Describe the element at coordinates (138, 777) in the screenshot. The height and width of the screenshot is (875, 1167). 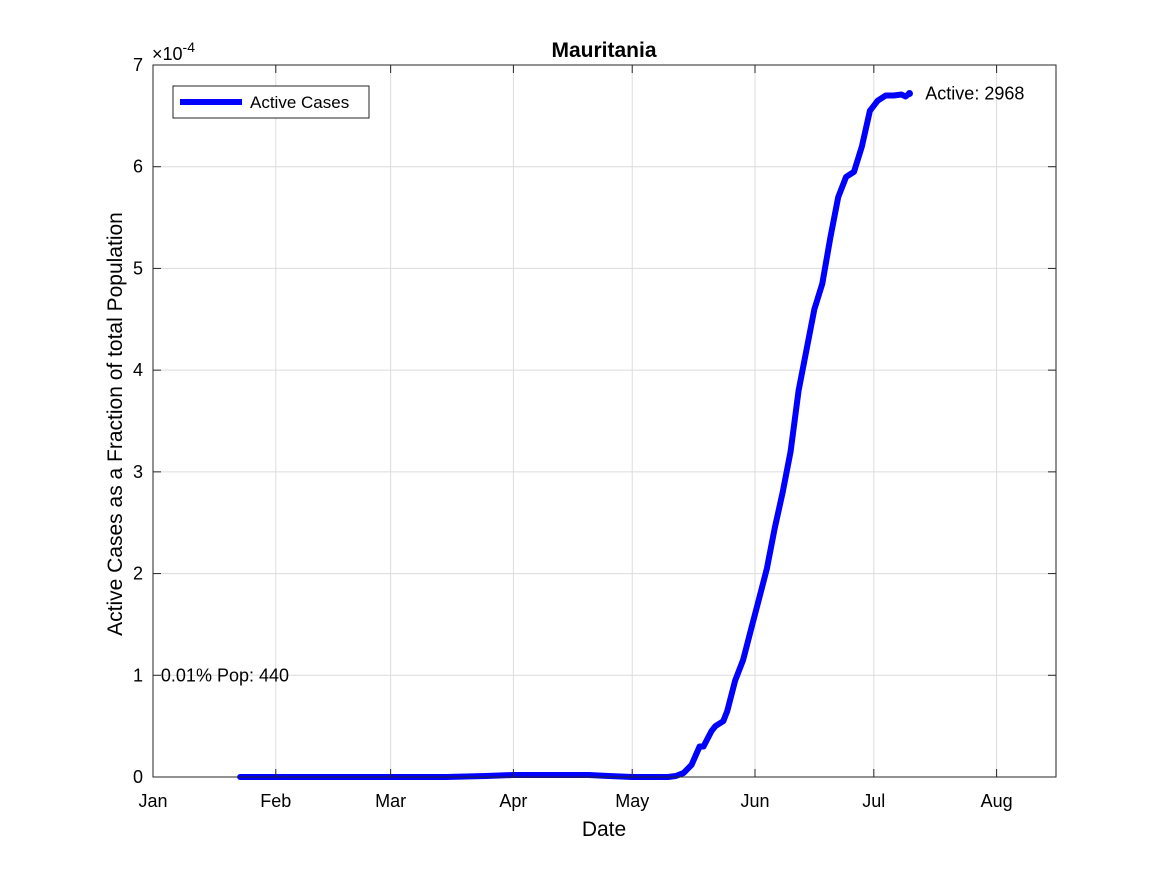
I see `y-tick-label: 0` at that location.